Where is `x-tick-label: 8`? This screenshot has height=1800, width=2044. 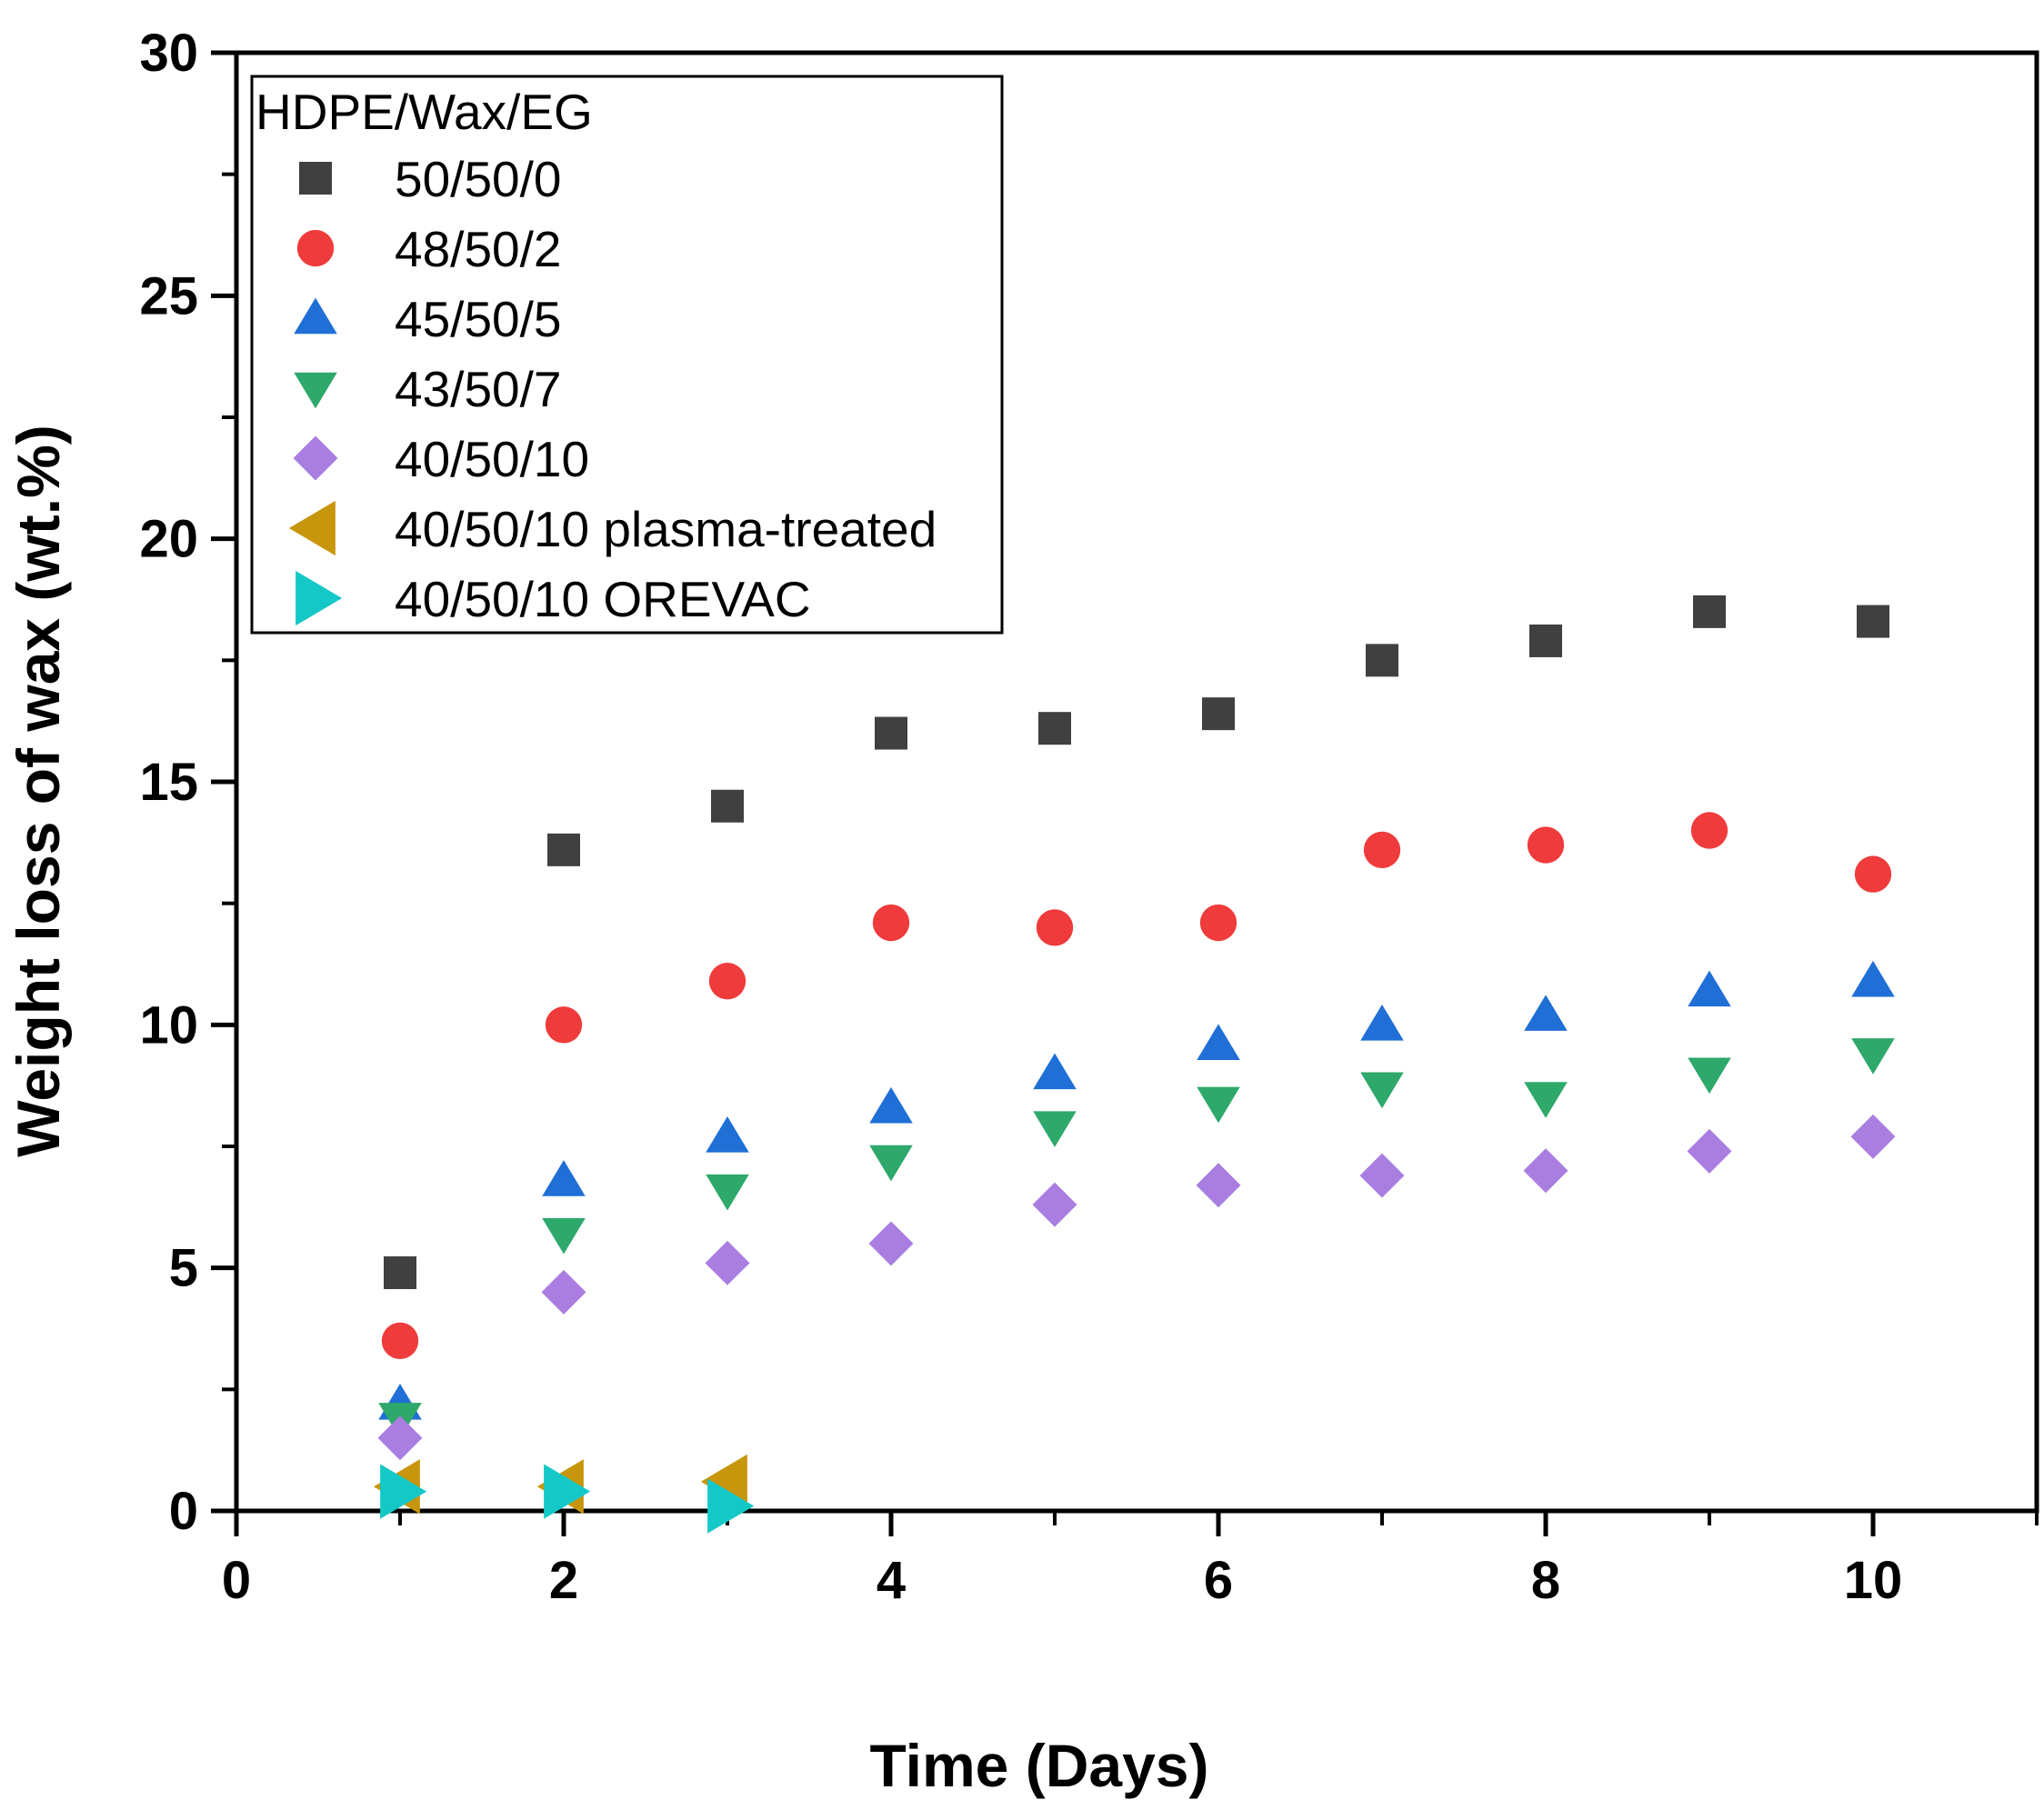
x-tick-label: 8 is located at coordinates (1545, 1580).